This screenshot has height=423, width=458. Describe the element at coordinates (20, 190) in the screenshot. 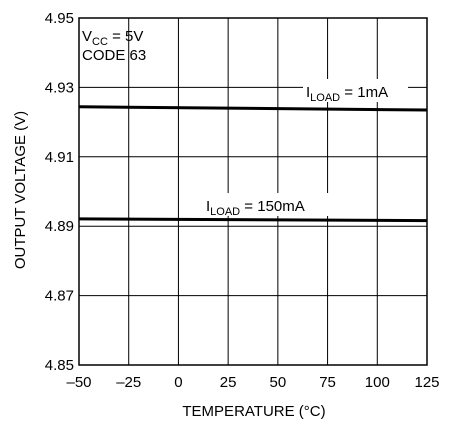

I see `y-axis-title: OUTPUT VOLTAGE (V)` at that location.